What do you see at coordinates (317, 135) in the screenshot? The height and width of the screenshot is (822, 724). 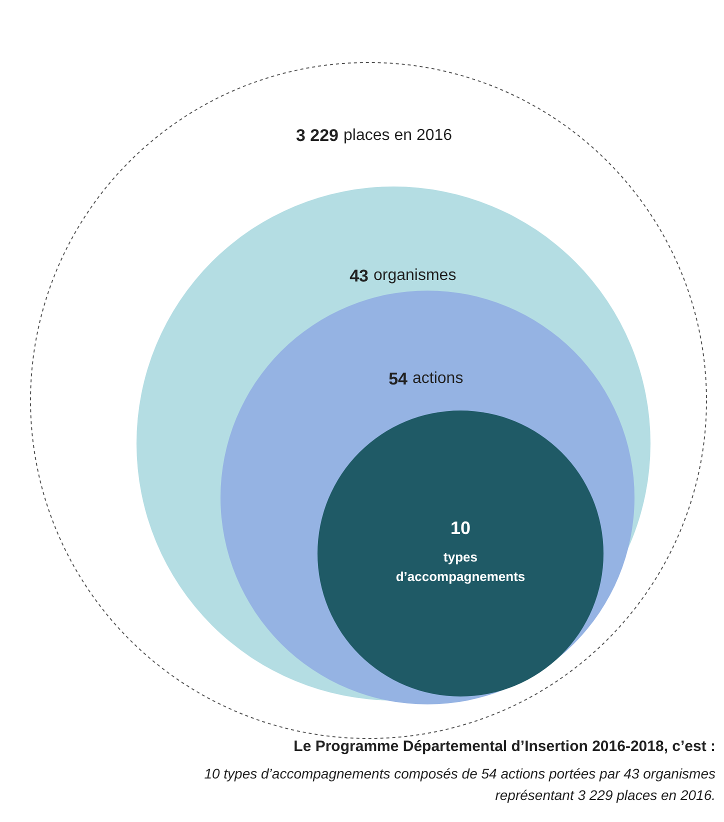 I see `data-label: 3 229` at bounding box center [317, 135].